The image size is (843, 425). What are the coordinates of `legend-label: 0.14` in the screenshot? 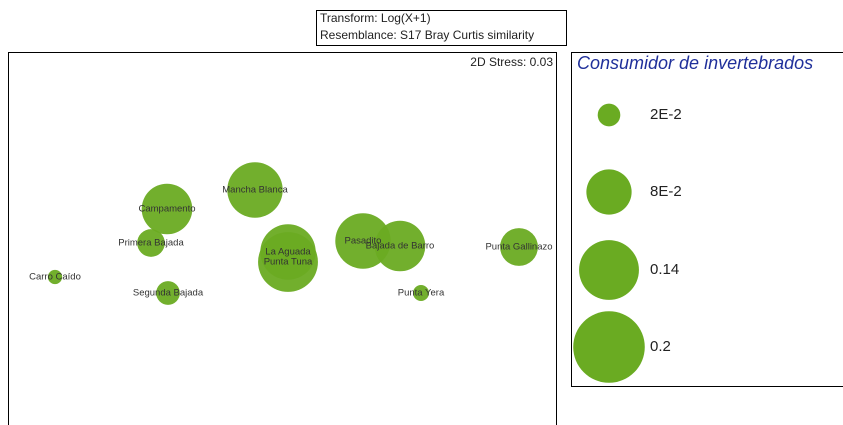 It's located at (664, 269).